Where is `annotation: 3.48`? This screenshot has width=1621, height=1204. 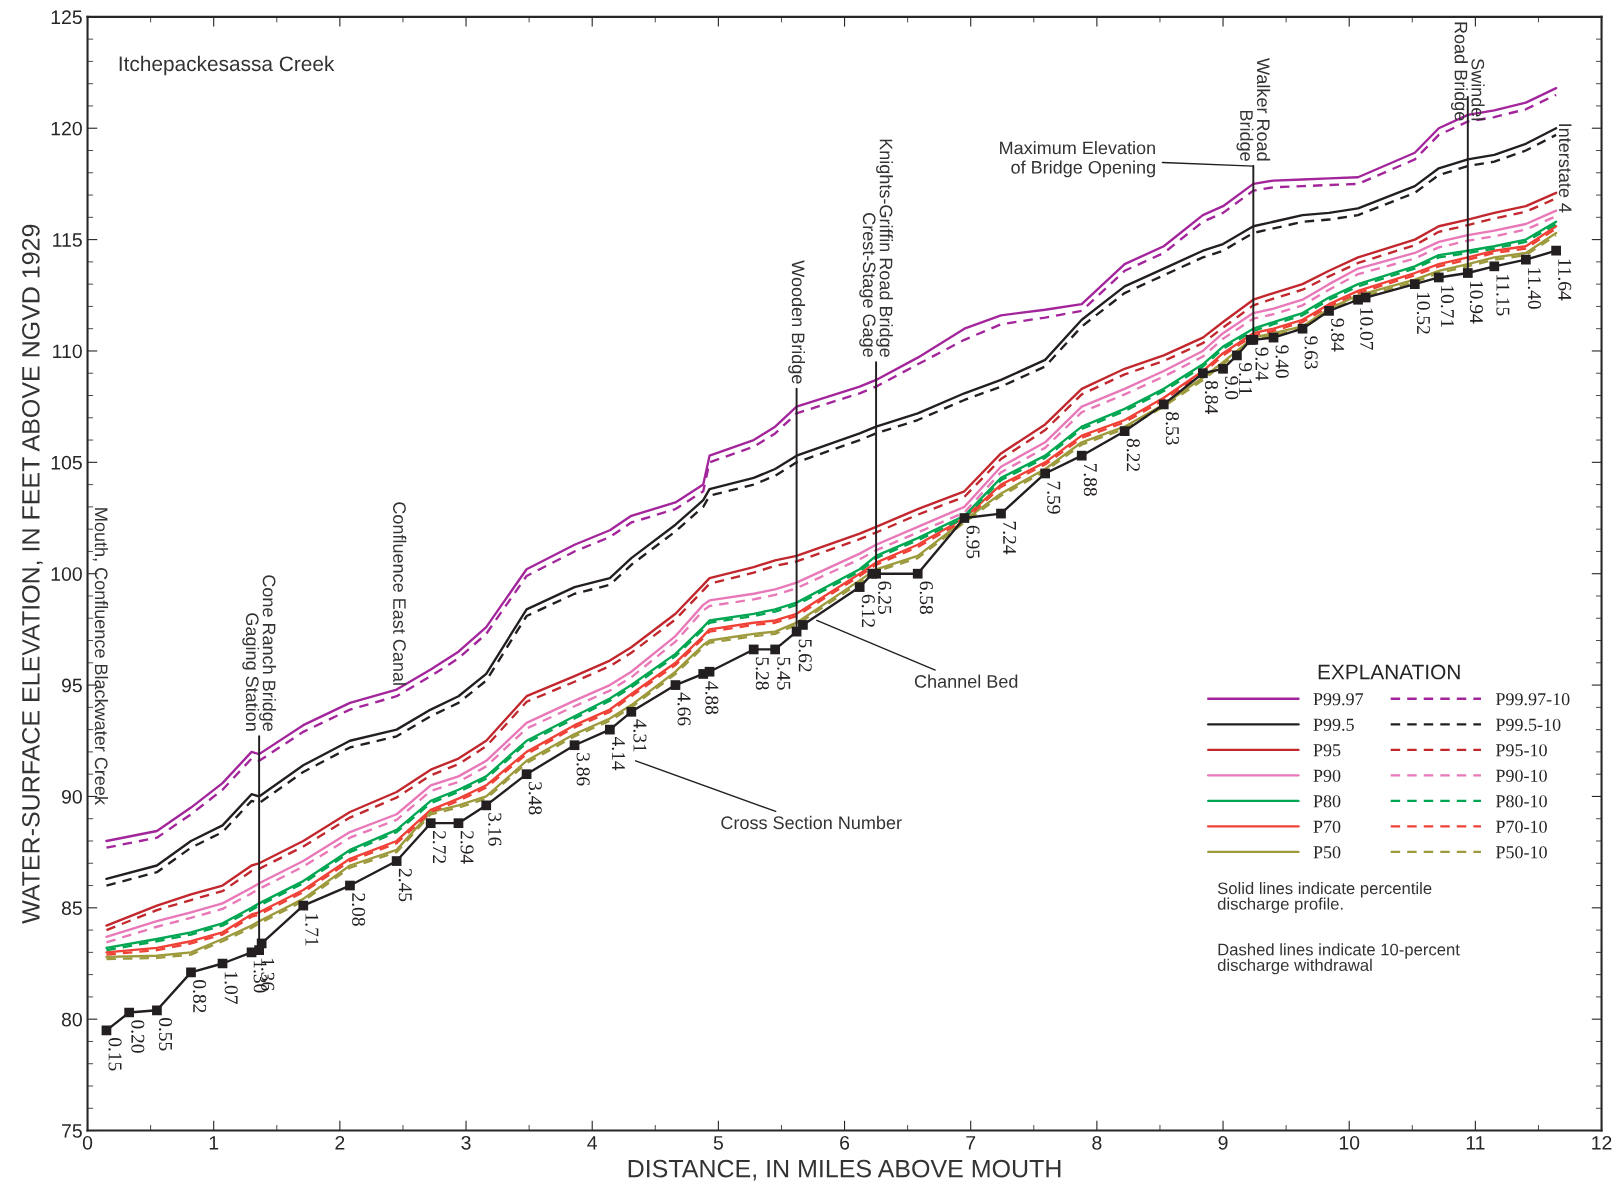
annotation: 3.48 is located at coordinates (535, 798).